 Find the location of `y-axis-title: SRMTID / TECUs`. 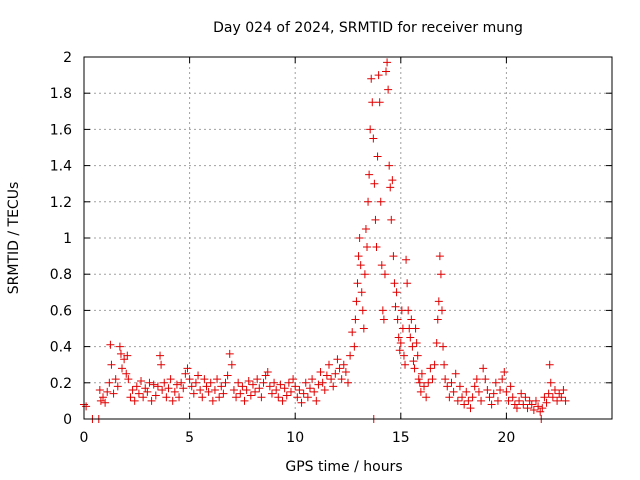

y-axis-title: SRMTID / TECUs is located at coordinates (14, 238).